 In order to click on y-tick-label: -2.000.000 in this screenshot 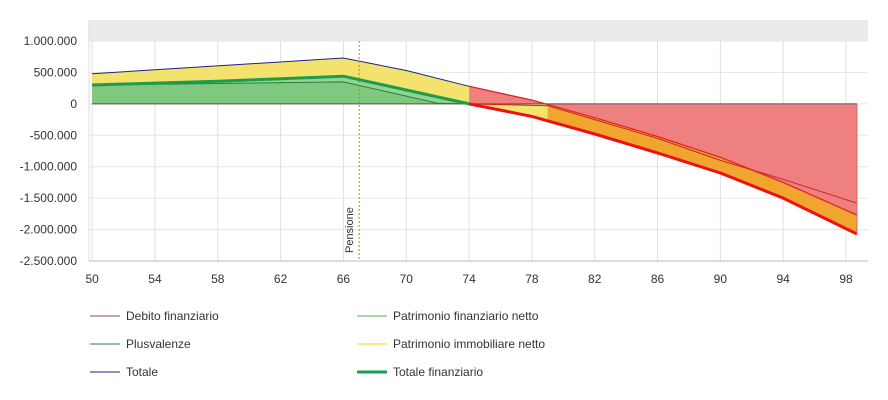, I will do `click(49, 230)`.